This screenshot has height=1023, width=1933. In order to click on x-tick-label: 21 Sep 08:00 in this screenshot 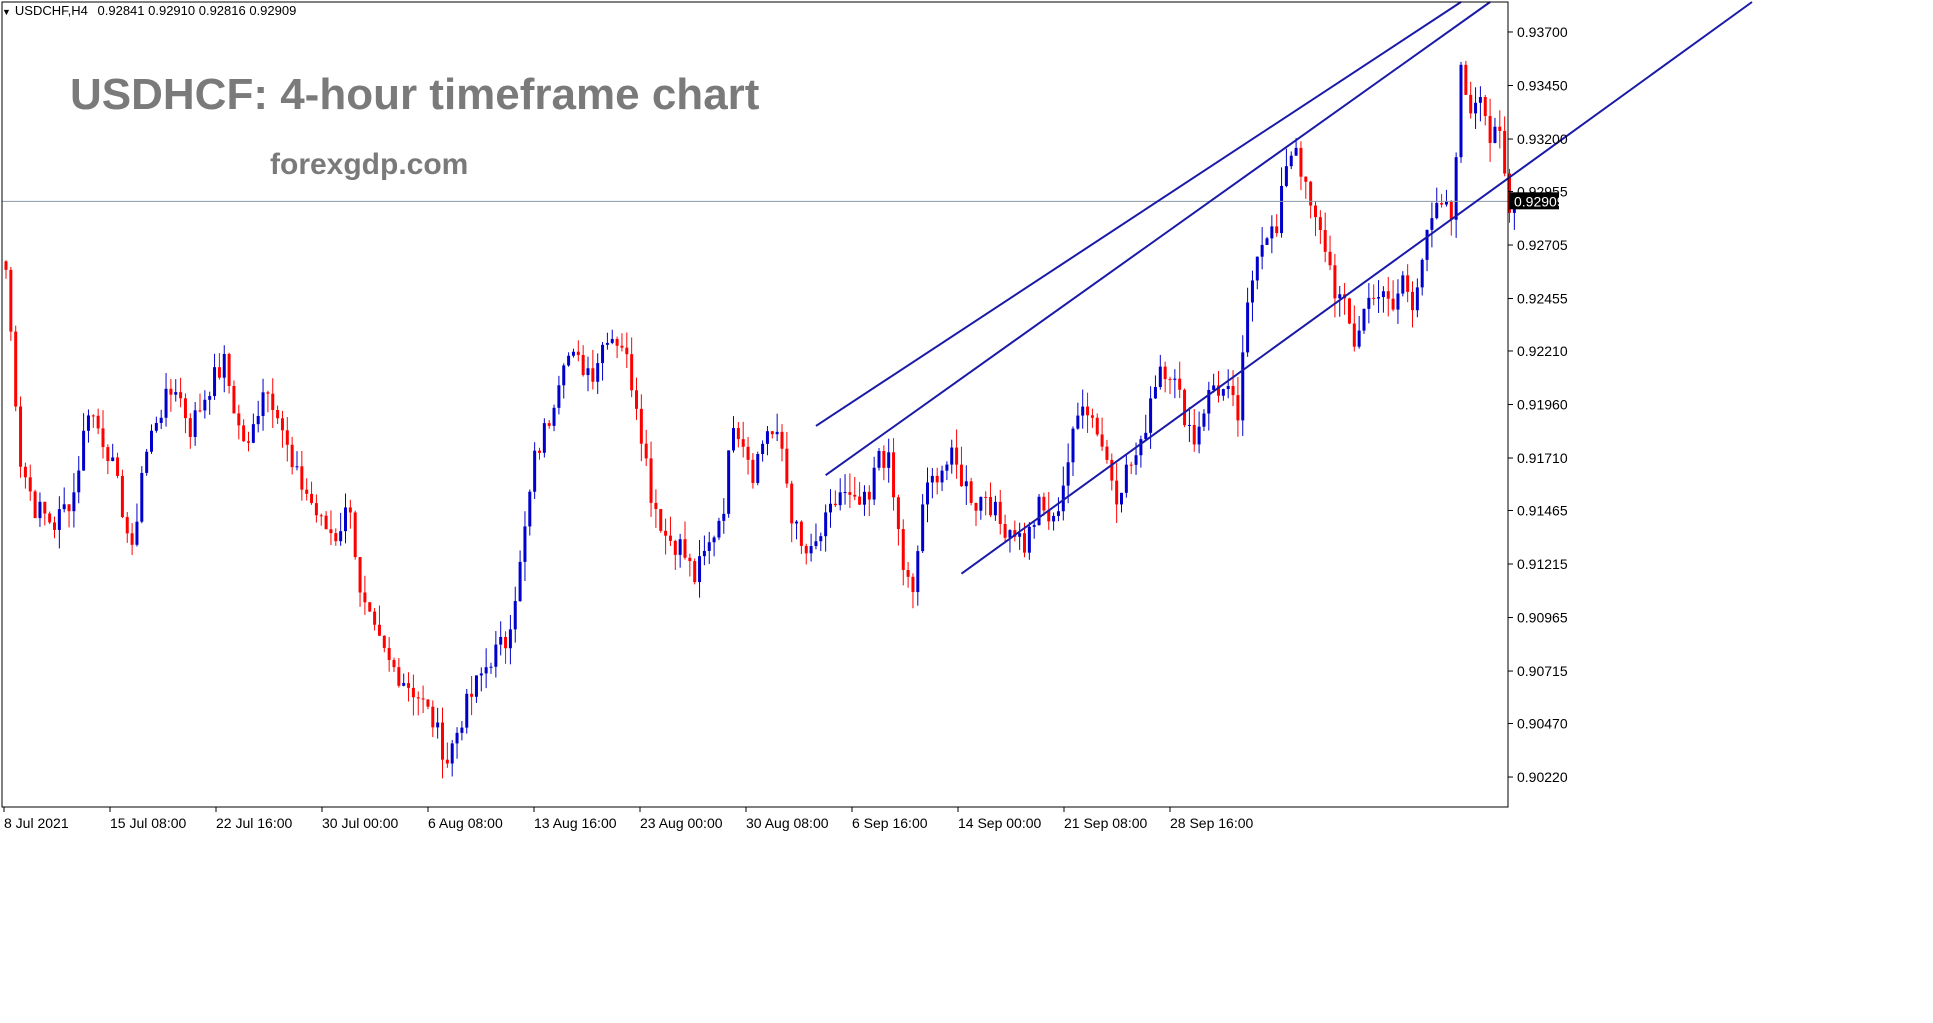, I will do `click(1106, 823)`.